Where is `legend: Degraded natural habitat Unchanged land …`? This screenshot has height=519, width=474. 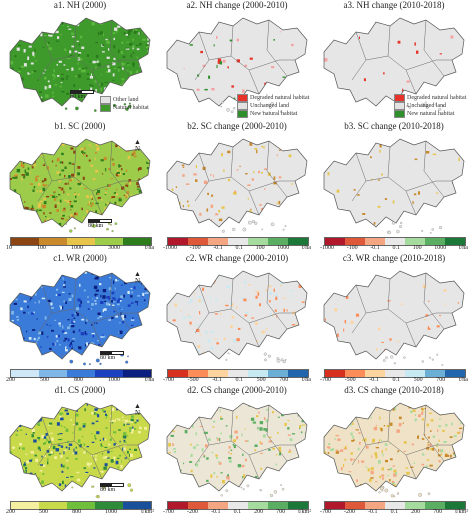
legend: Degraded natural habitat Unchanged land … is located at coordinates (273, 106).